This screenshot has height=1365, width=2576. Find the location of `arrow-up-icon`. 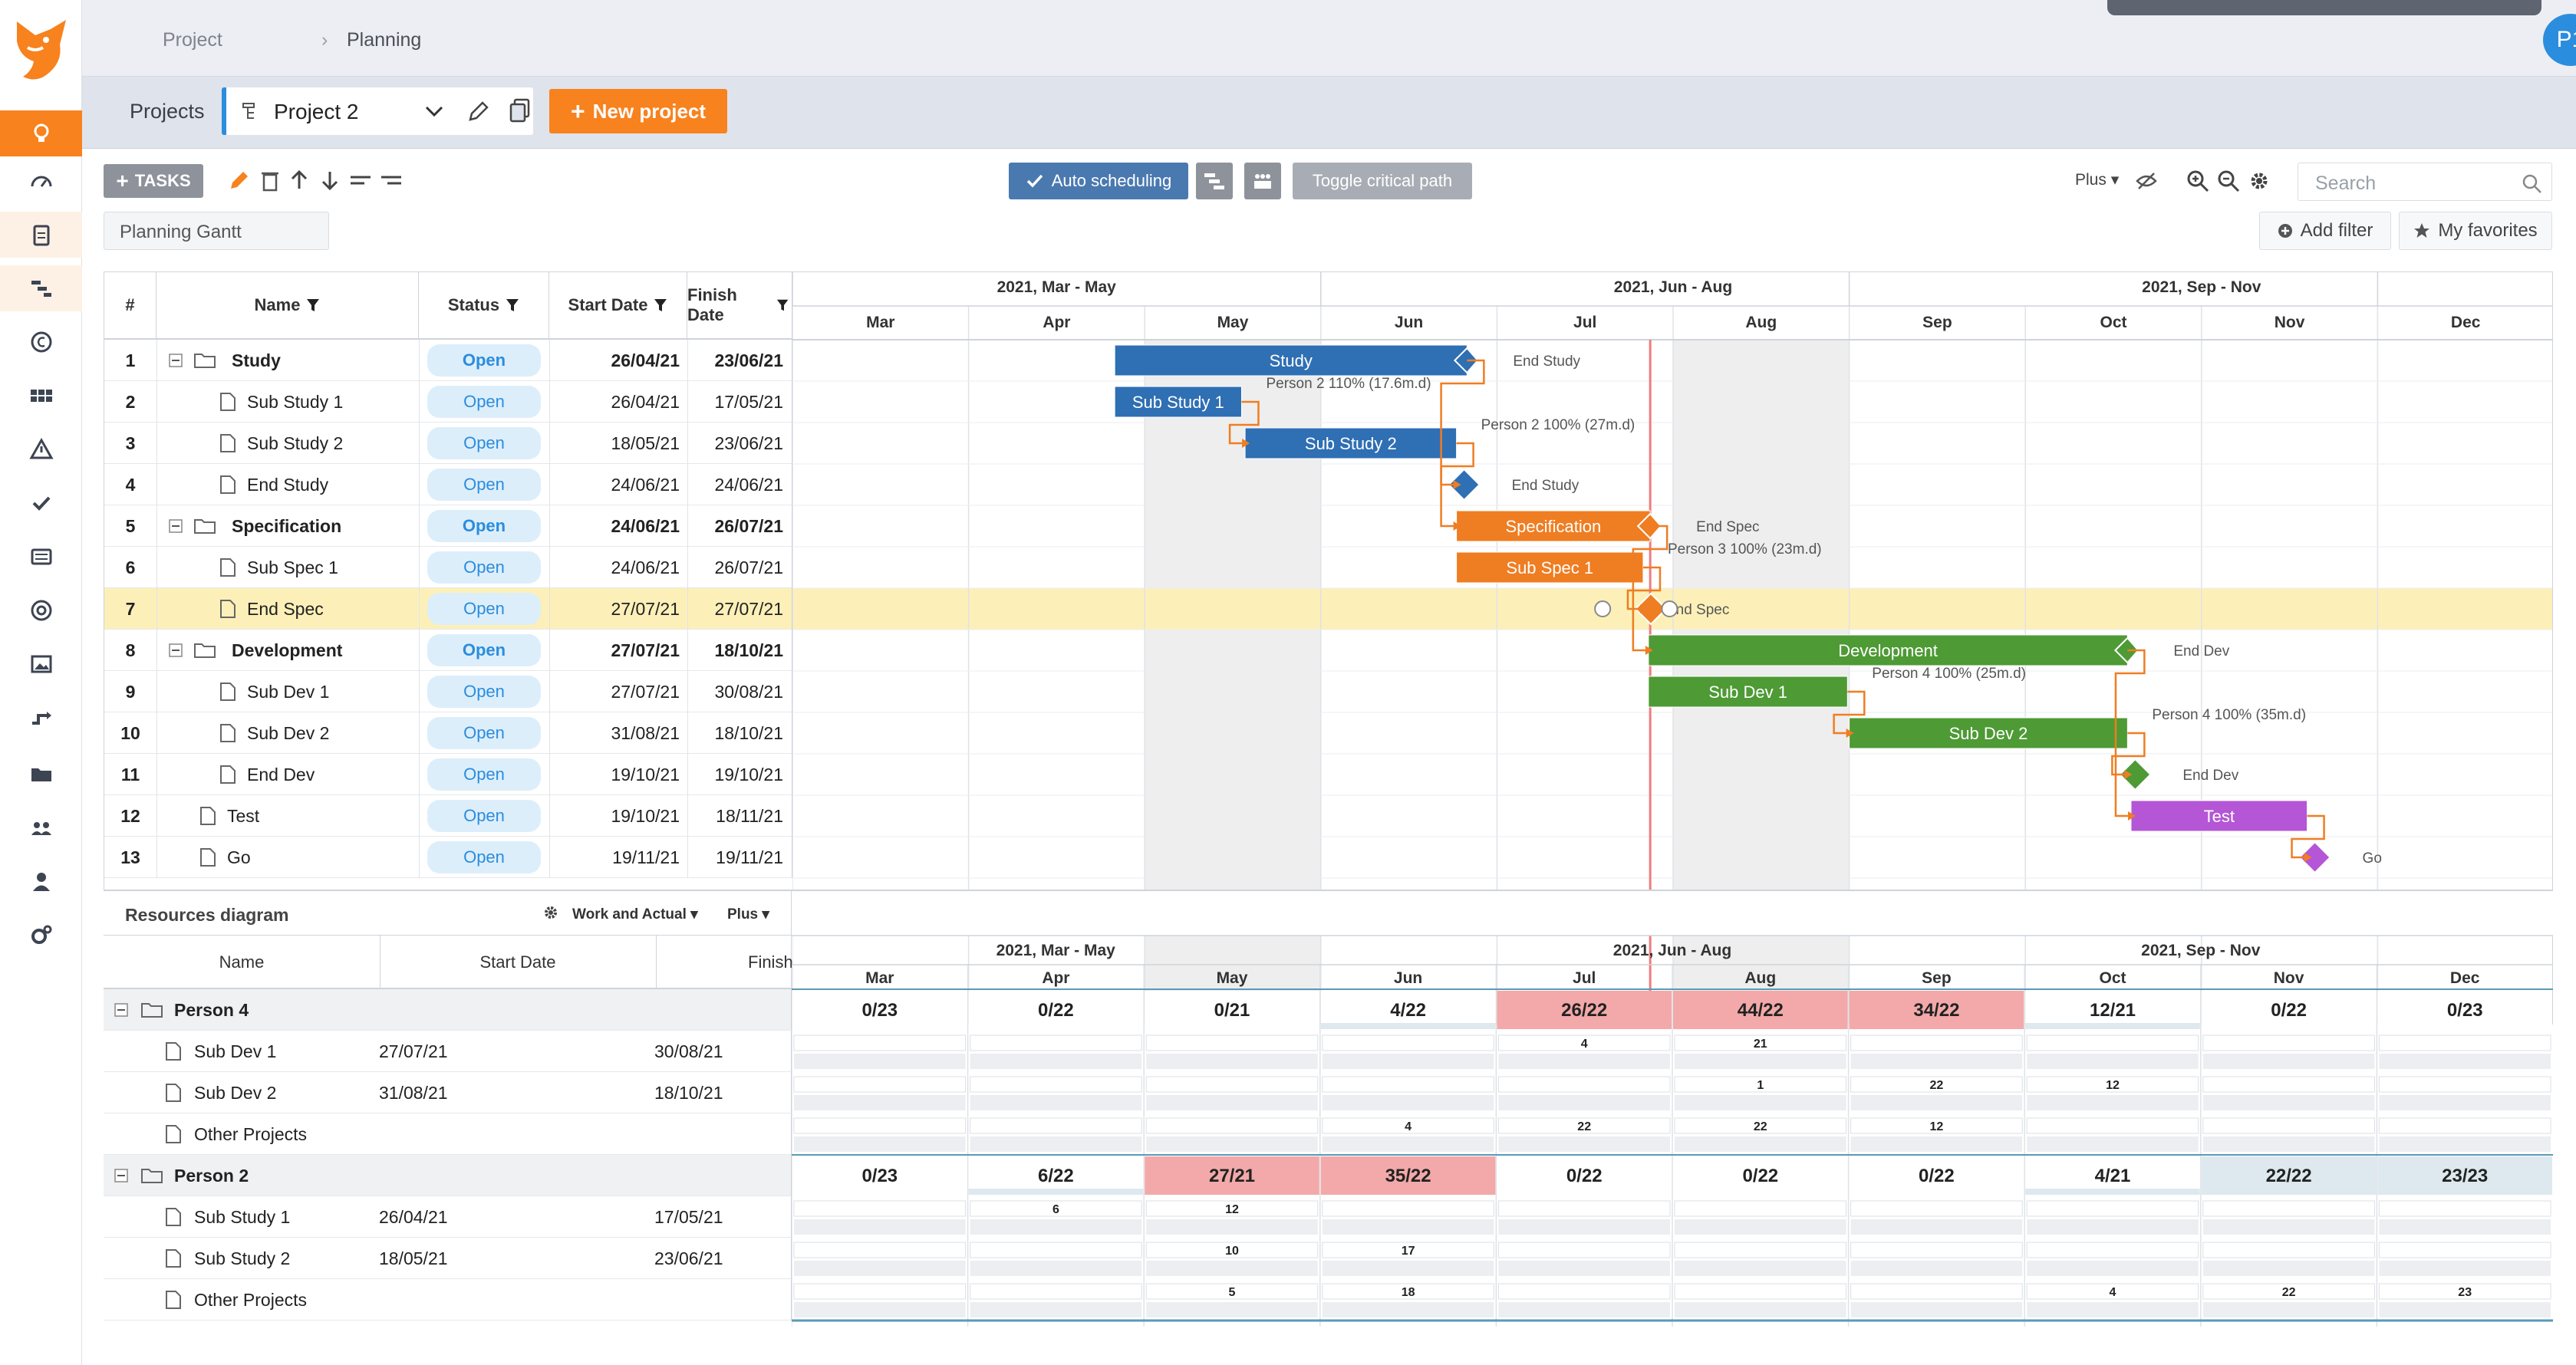

arrow-up-icon is located at coordinates (299, 180).